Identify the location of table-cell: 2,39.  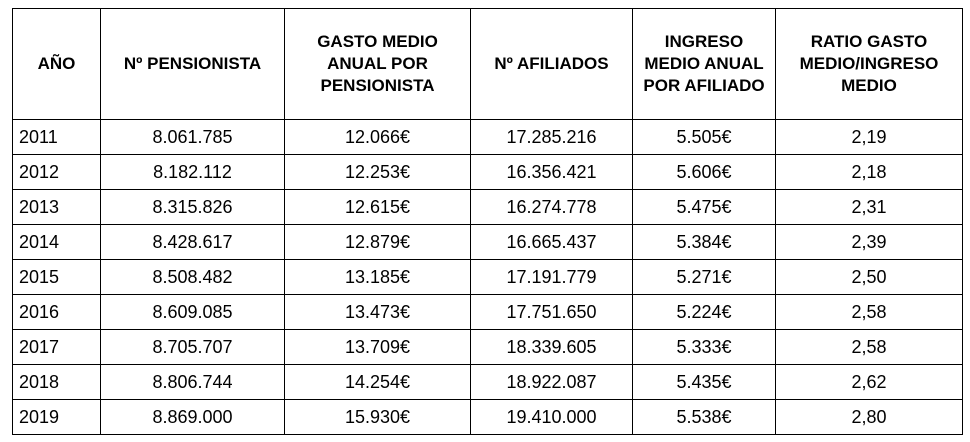
(869, 242).